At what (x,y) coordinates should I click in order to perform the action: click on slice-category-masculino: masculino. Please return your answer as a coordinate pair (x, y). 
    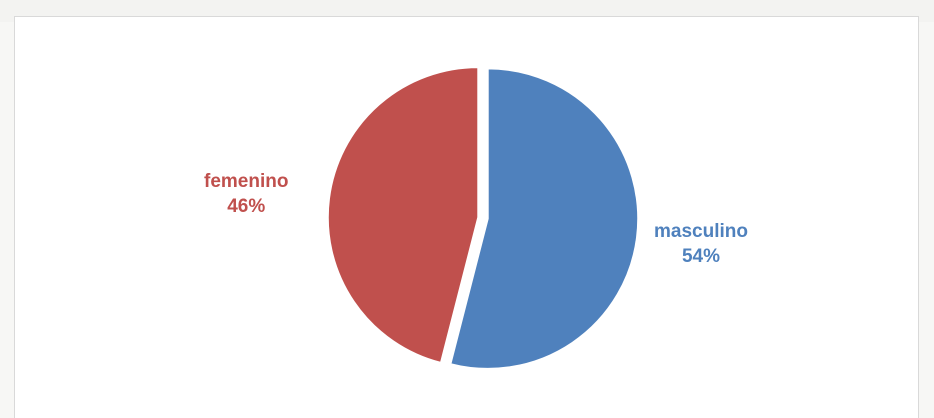
    Looking at the image, I should click on (701, 231).